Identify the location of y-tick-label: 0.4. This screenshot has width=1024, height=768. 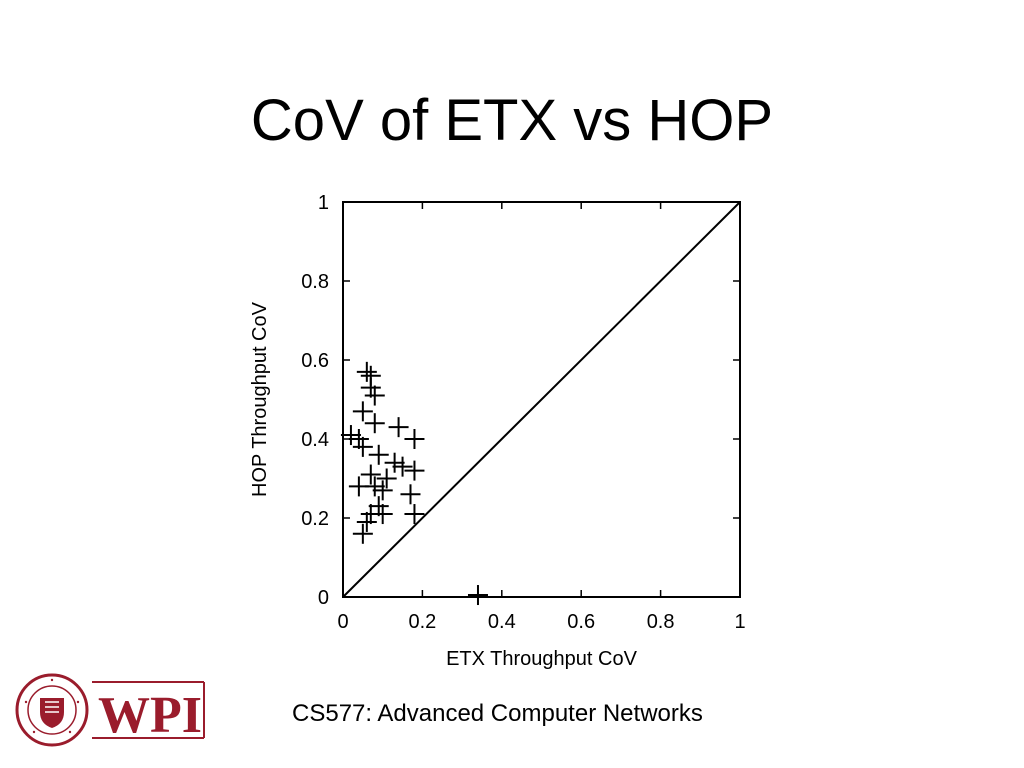
(315, 440).